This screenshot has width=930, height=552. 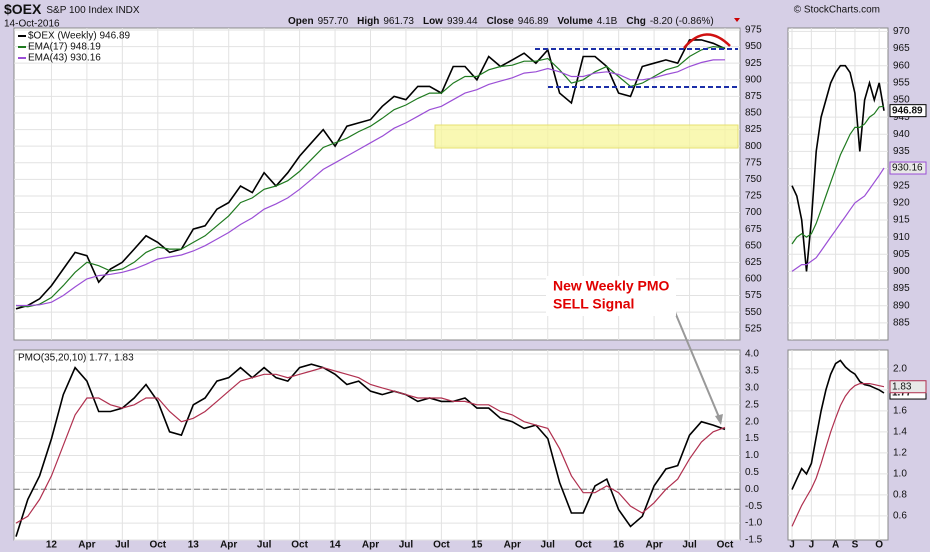 What do you see at coordinates (72, 9) in the screenshot?
I see `header-title: $OEX S&P 100 Index INDX` at bounding box center [72, 9].